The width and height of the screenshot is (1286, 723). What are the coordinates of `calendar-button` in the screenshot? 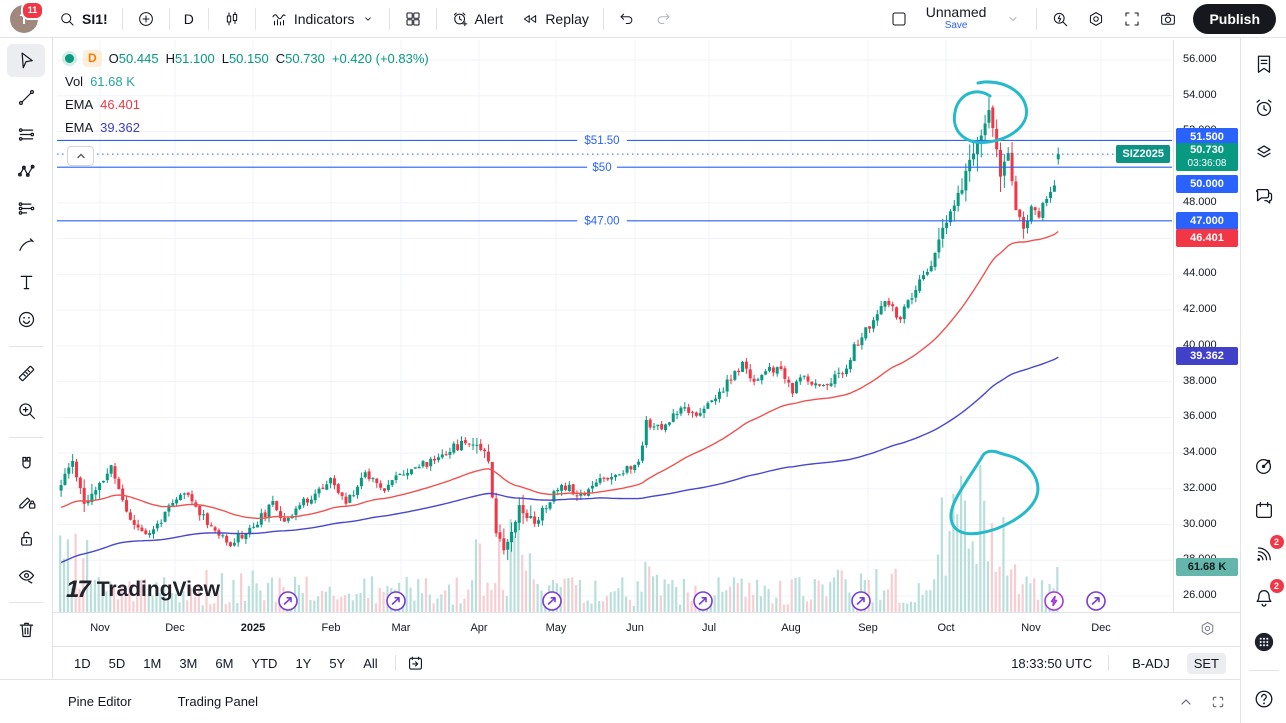 It's located at (1264, 510).